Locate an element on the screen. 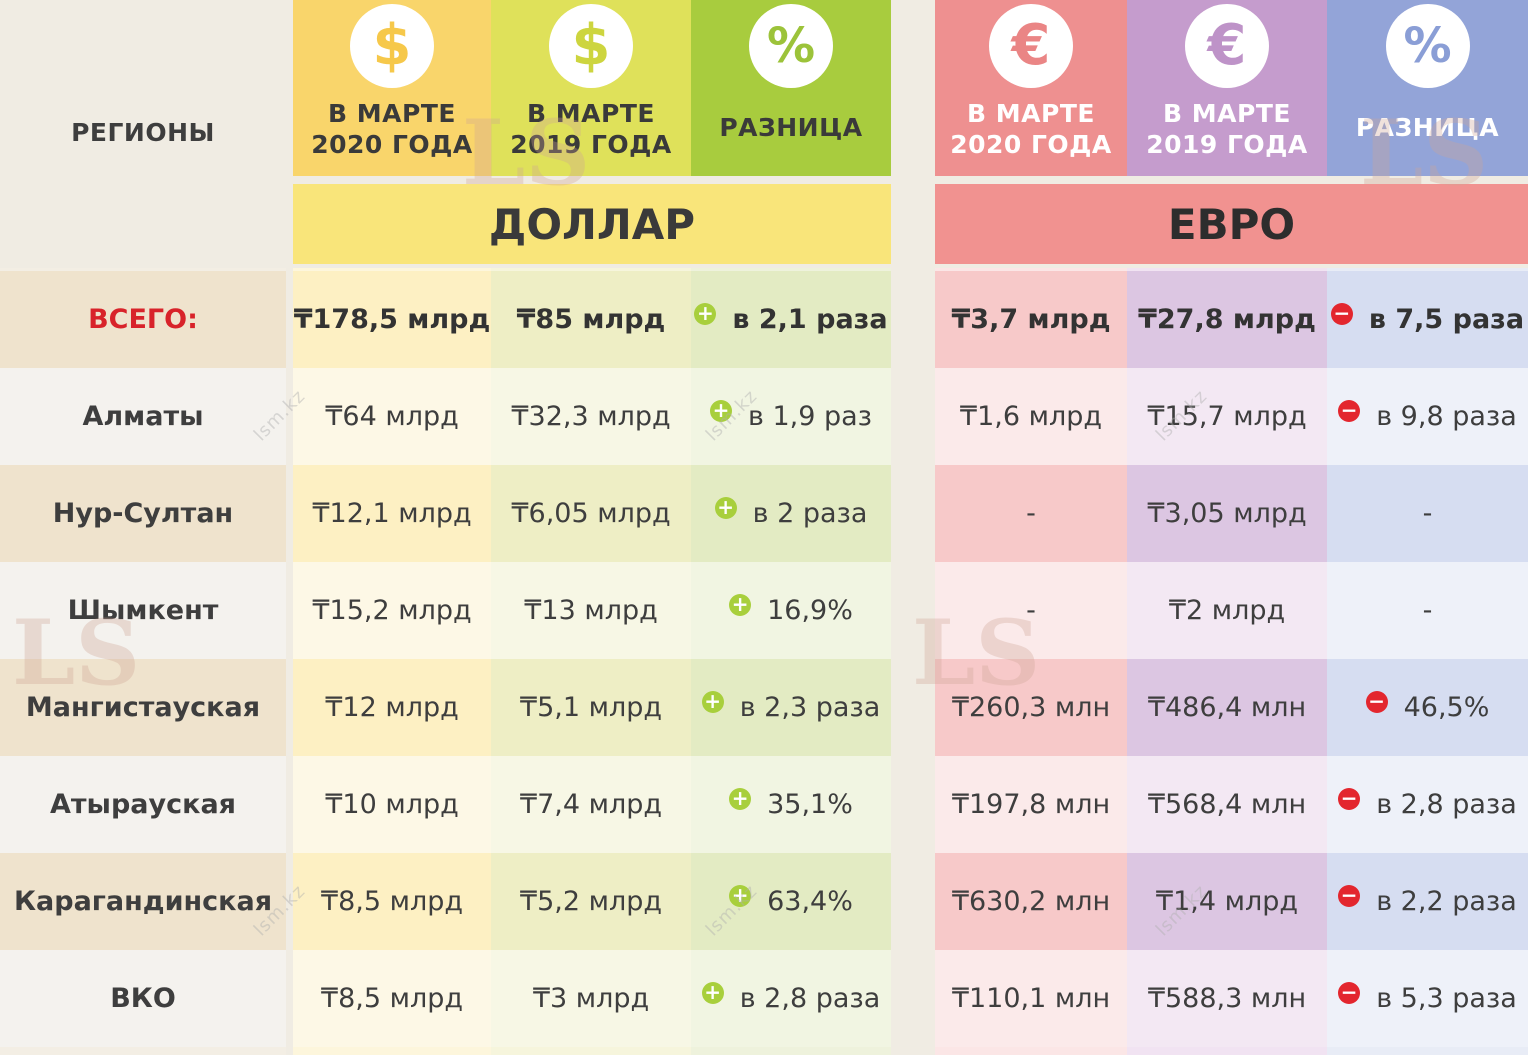  eur-2020-value: ₸3,7 млрд is located at coordinates (1031, 319).